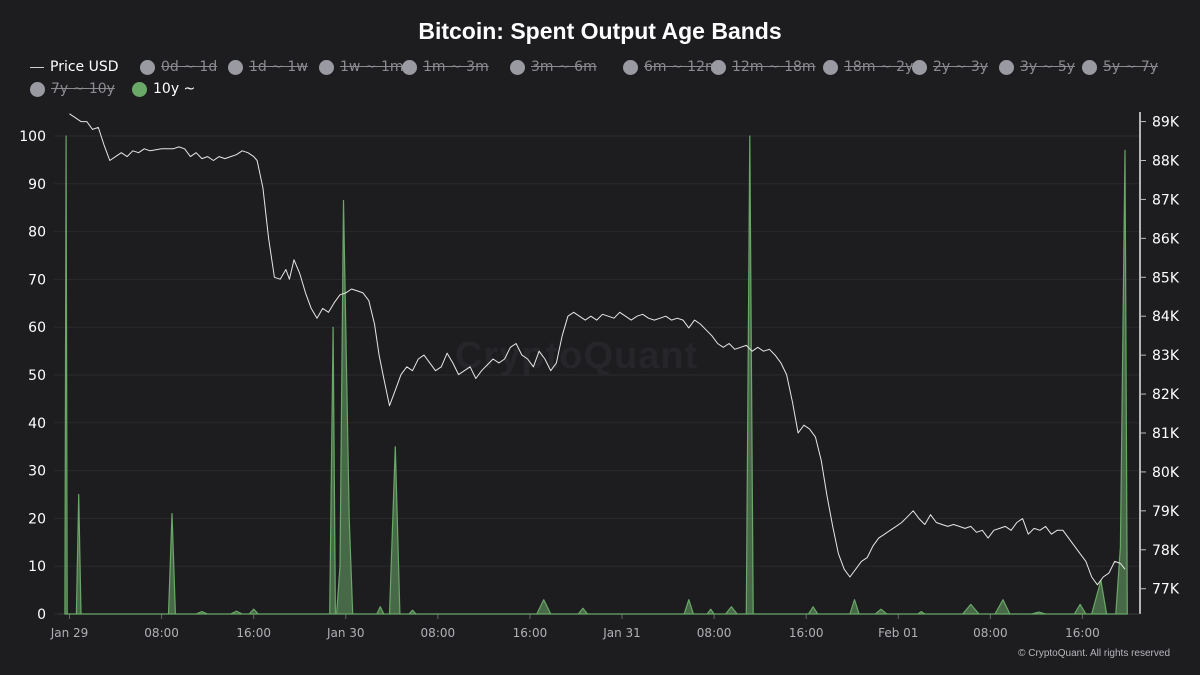  Describe the element at coordinates (564, 67) in the screenshot. I see `legend-label: 3m ~ 6m` at that location.